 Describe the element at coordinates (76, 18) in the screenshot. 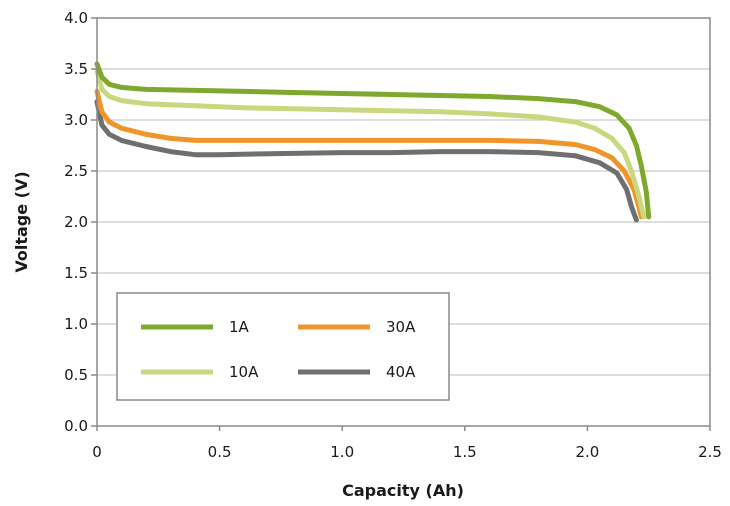

I see `y-tick-label: 4.0` at that location.